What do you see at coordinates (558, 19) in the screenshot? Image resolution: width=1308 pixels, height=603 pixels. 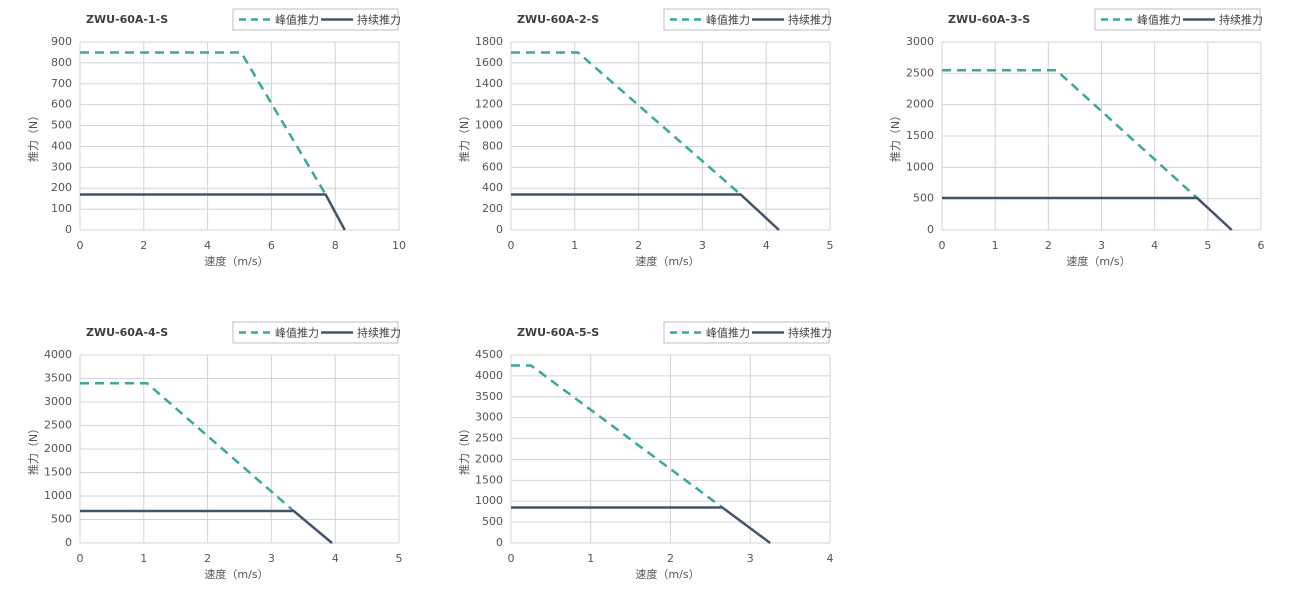 I see `chart-title: ZWU-60A-2-S` at bounding box center [558, 19].